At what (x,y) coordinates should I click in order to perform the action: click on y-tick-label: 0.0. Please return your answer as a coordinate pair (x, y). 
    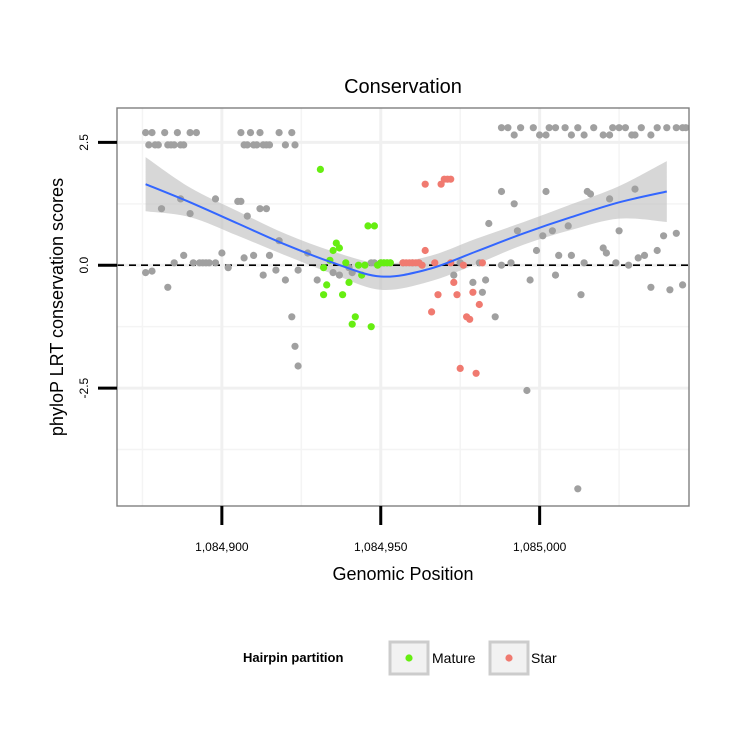
    Looking at the image, I should click on (84, 265).